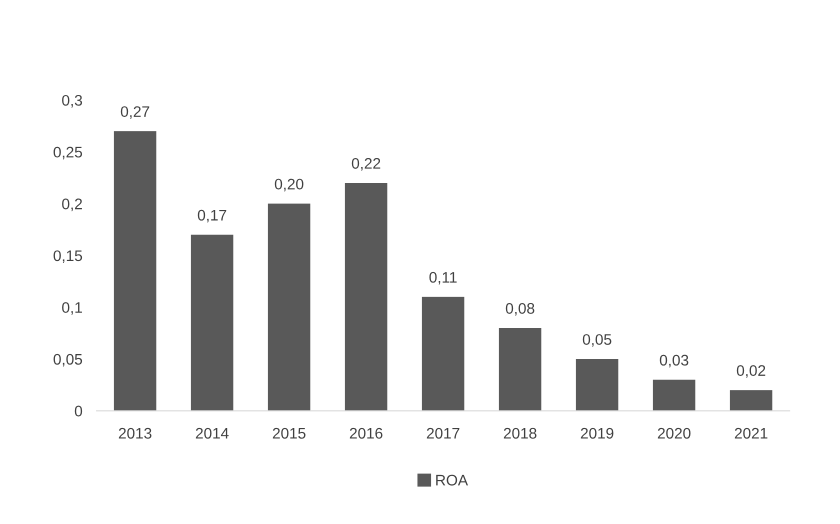  Describe the element at coordinates (68, 360) in the screenshot. I see `y-tick-label: 0,05` at that location.